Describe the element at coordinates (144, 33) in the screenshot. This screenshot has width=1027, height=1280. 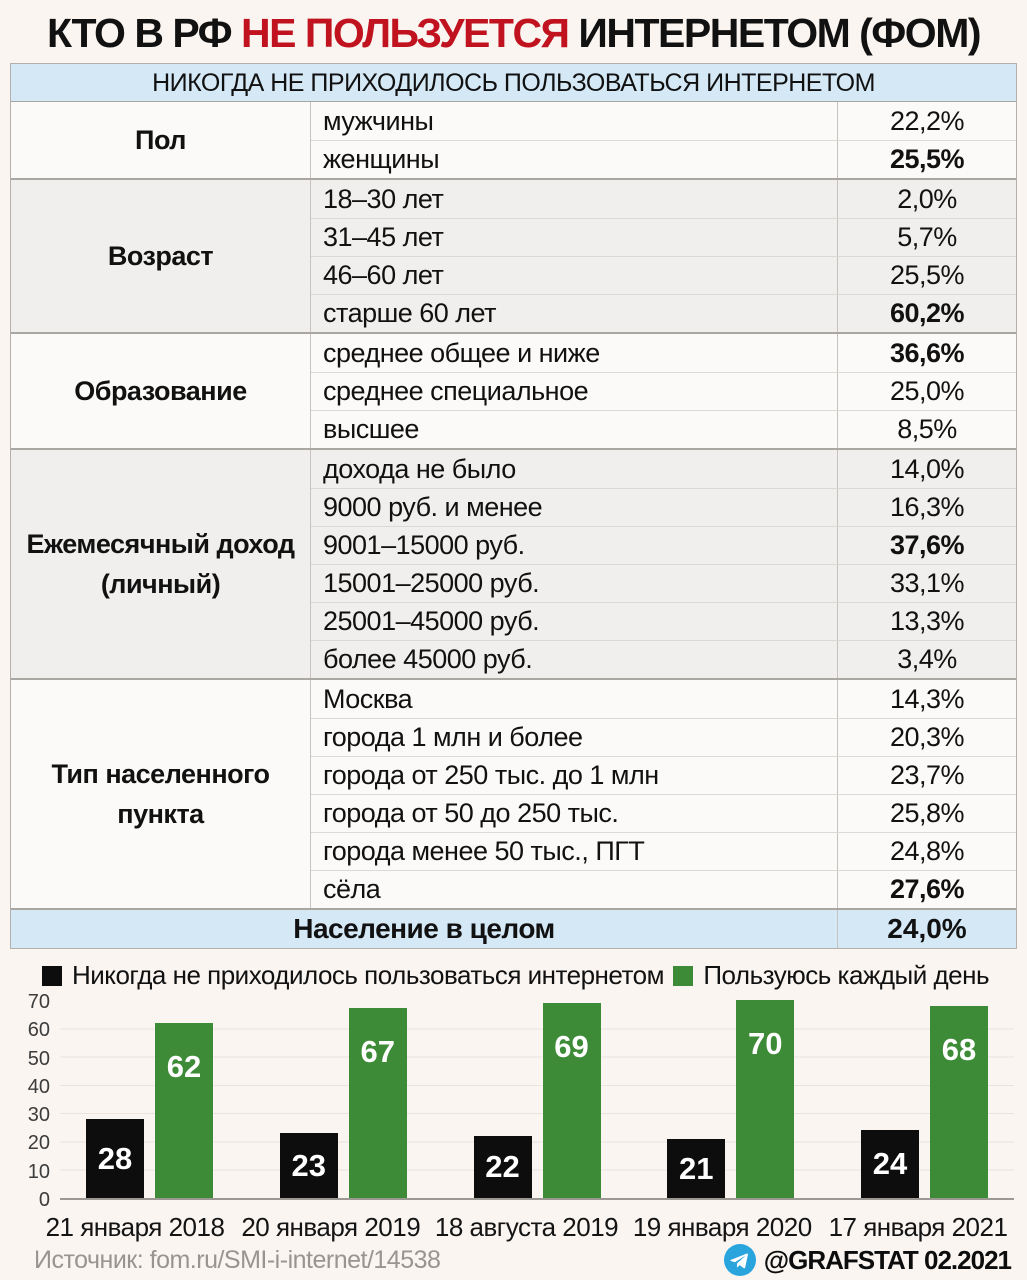
I see `title-part1: КТО В РФ` at that location.